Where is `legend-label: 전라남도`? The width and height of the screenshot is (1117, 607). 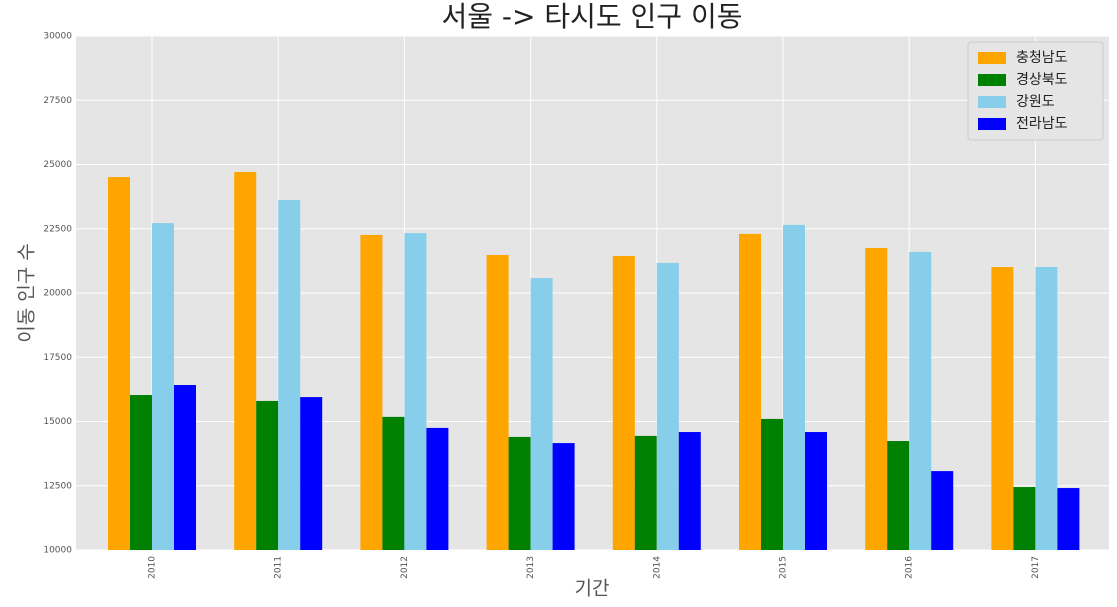 legend-label: 전라남도 is located at coordinates (1042, 124).